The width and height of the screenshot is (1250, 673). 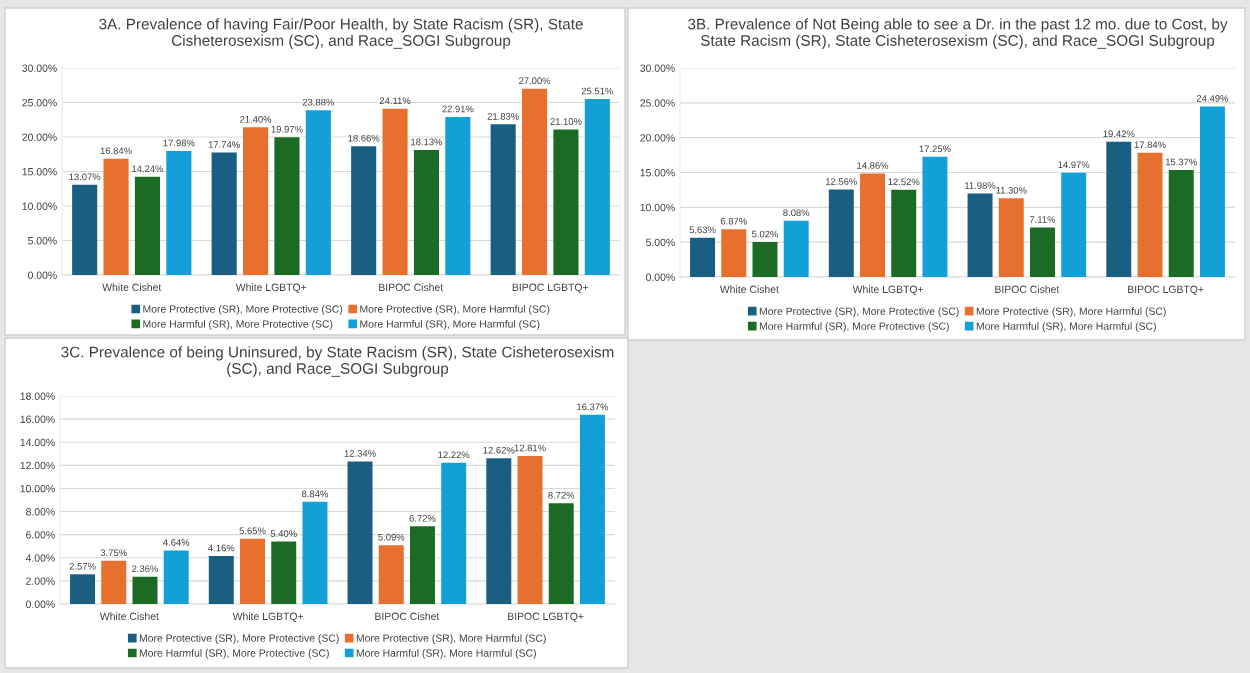 I want to click on x-tick-label: White Cishet, so click(x=132, y=287).